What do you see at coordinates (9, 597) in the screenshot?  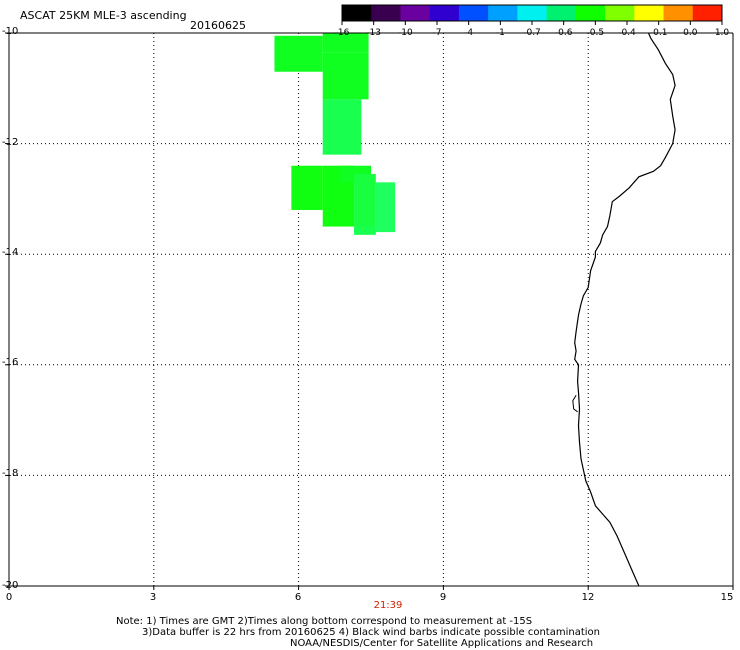 I see `lon-tick-label: 0` at bounding box center [9, 597].